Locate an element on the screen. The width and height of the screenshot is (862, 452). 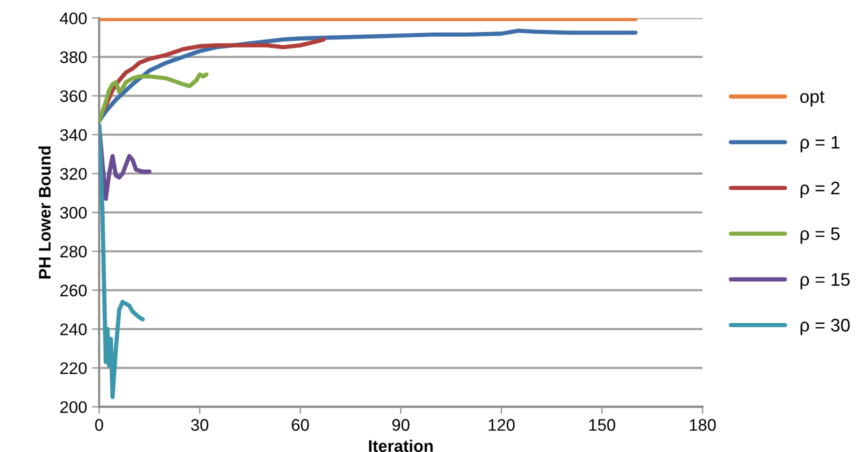
x-tick-label: 180 is located at coordinates (703, 425).